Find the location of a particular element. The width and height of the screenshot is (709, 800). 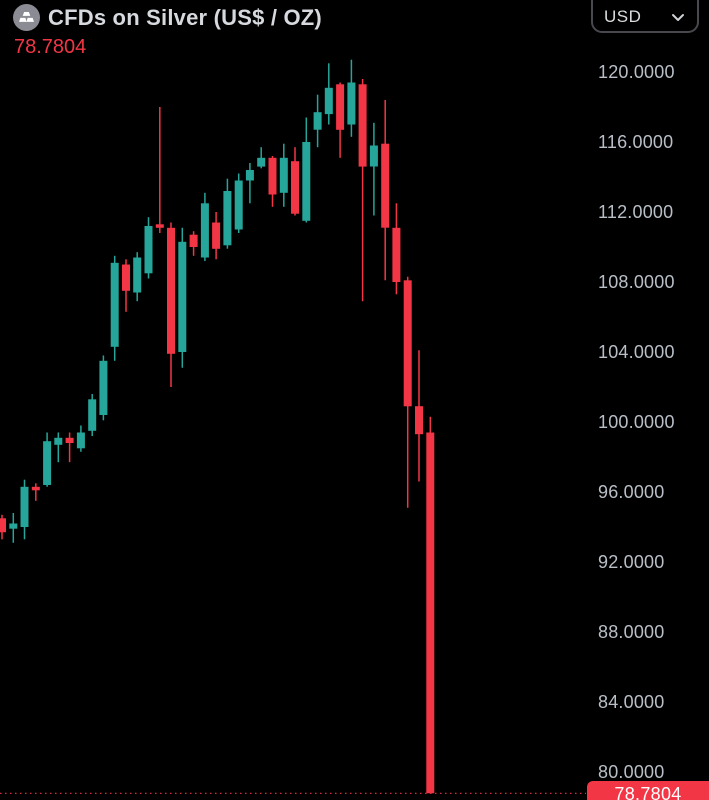

price-tick-label: 92.0000 is located at coordinates (631, 562).